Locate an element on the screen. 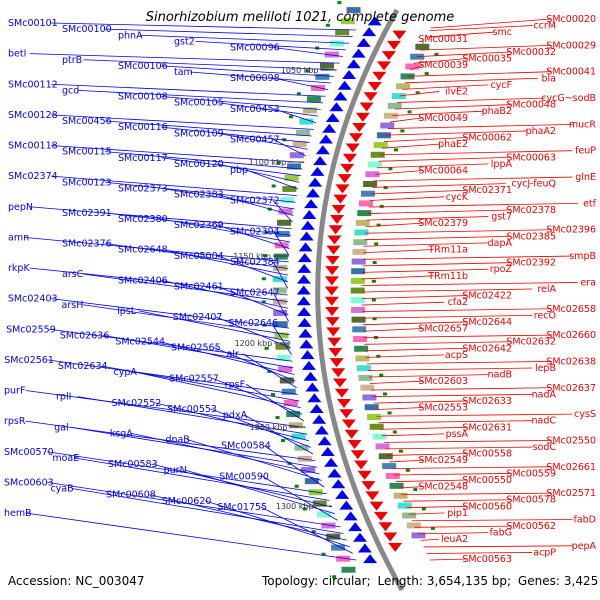 The height and width of the screenshot is (600, 600). reverse-gene-label: mucR is located at coordinates (582, 124).